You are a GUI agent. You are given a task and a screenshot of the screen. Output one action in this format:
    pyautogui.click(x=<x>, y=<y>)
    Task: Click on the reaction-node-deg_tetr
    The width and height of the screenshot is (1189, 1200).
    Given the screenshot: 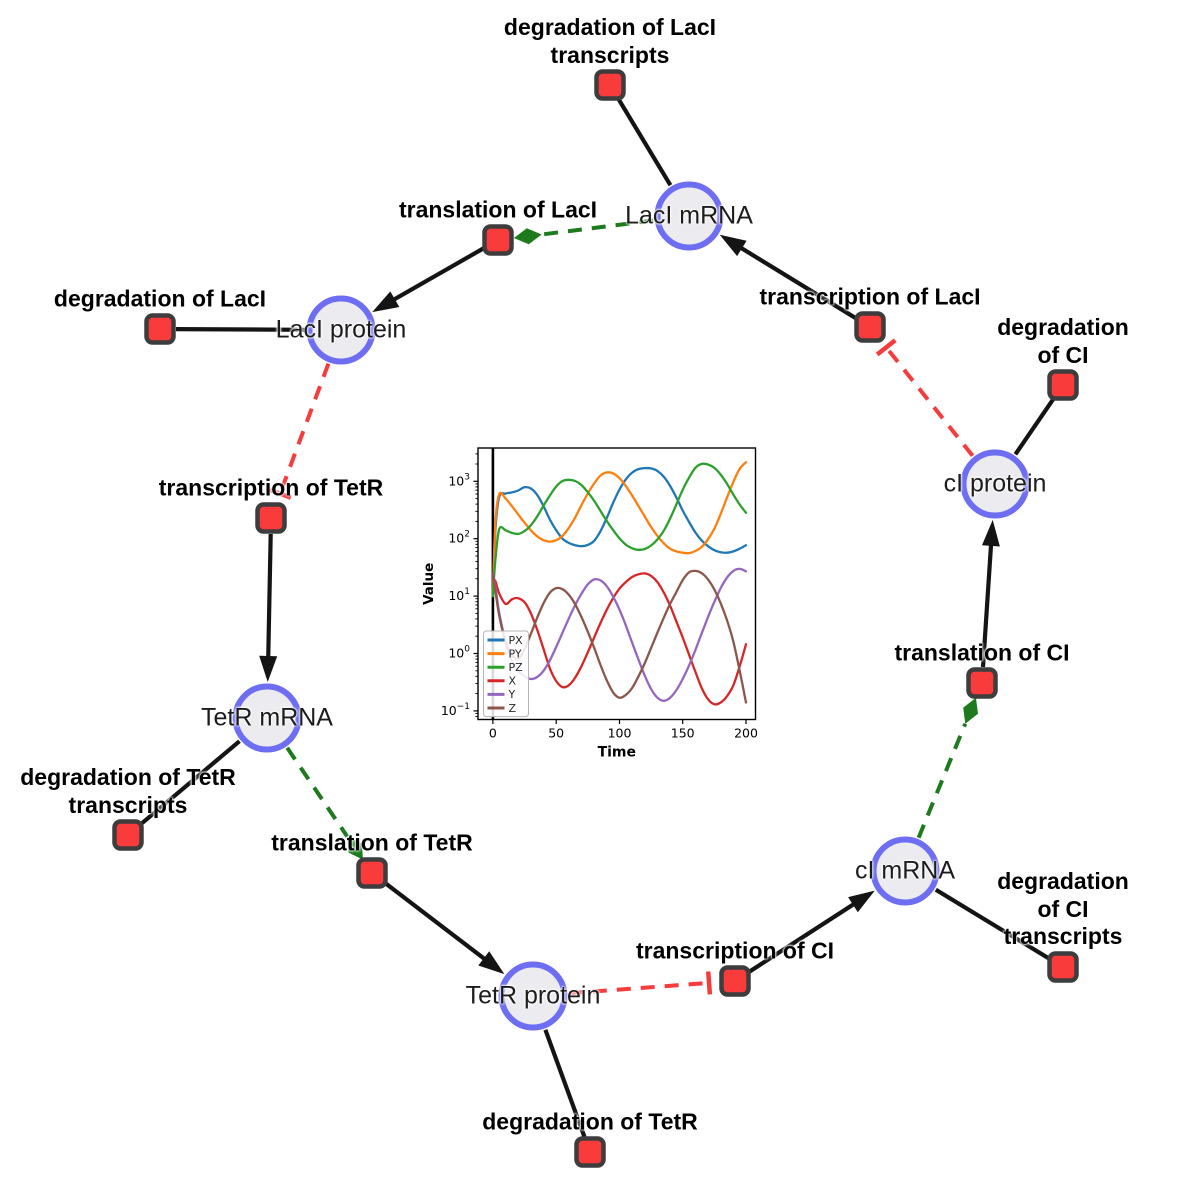 What is the action you would take?
    pyautogui.click(x=590, y=1152)
    